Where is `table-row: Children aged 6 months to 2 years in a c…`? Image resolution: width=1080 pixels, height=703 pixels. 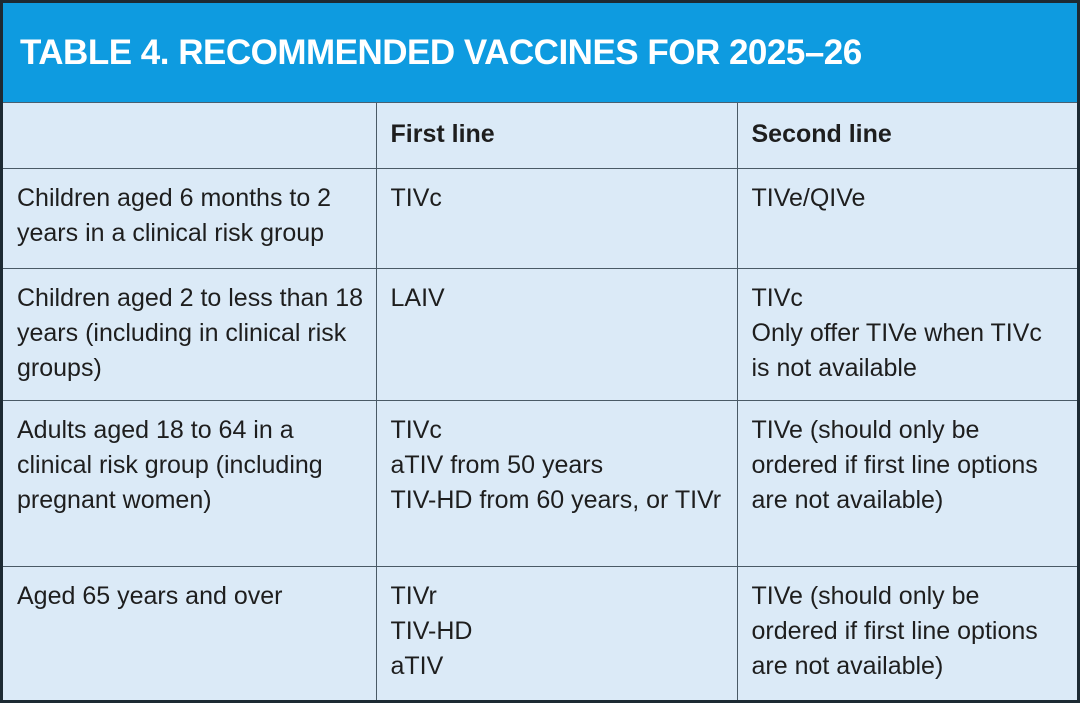
table-row: Children aged 6 months to 2 years in a c… is located at coordinates (540, 218).